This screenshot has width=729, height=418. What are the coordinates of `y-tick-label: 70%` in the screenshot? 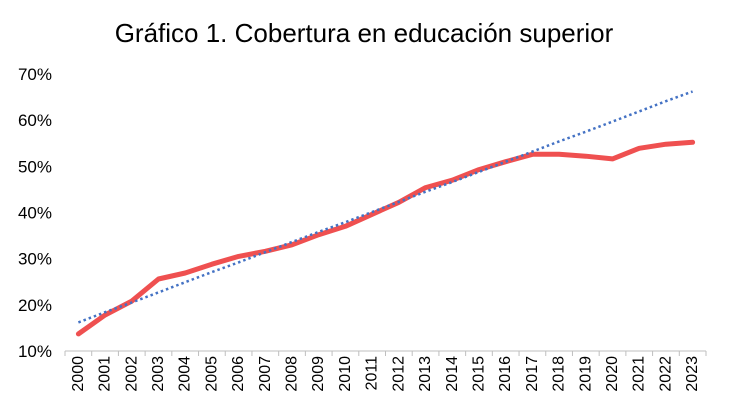 It's located at (35, 74).